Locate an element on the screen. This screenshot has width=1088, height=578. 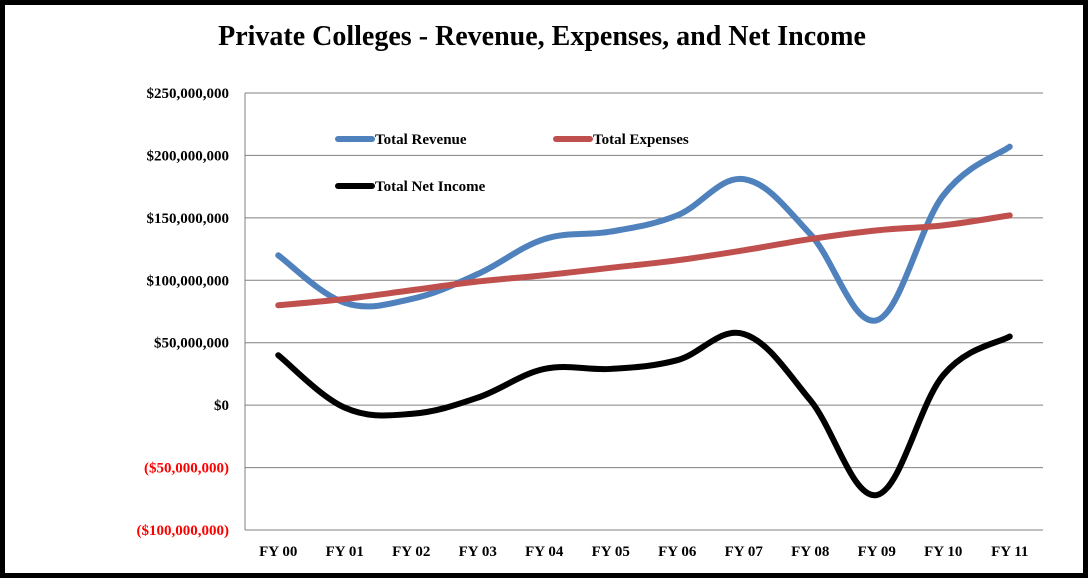
x-tick-label: FY 01 is located at coordinates (345, 552).